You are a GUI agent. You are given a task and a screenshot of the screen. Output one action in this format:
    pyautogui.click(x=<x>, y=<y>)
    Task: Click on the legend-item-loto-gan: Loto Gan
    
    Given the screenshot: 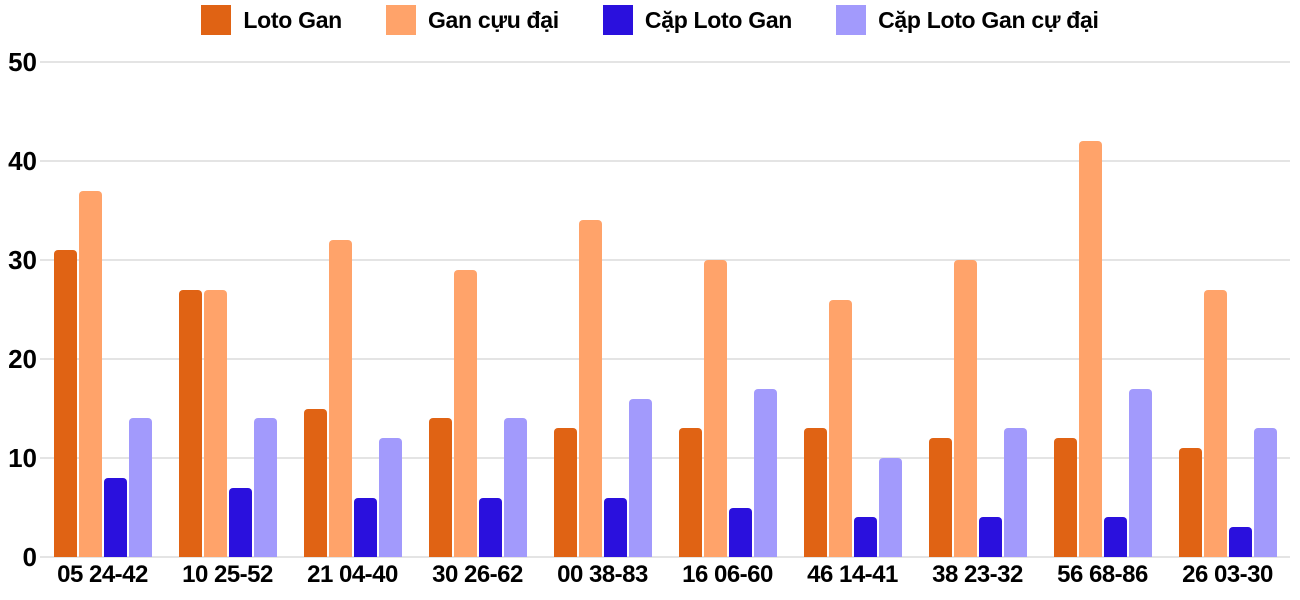 What is the action you would take?
    pyautogui.click(x=271, y=20)
    